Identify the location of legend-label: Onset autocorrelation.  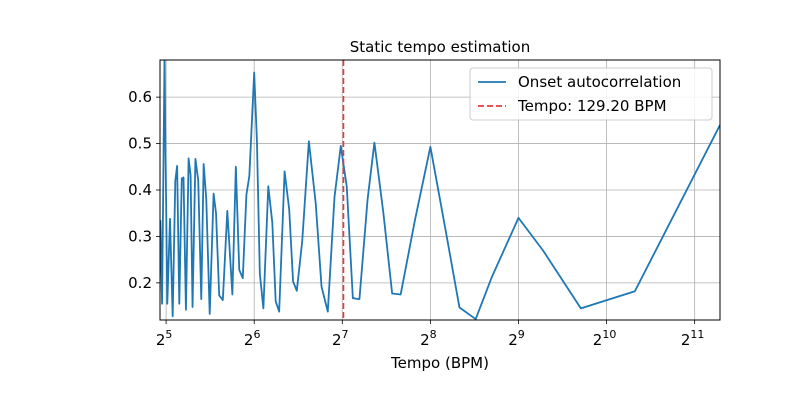
(599, 82).